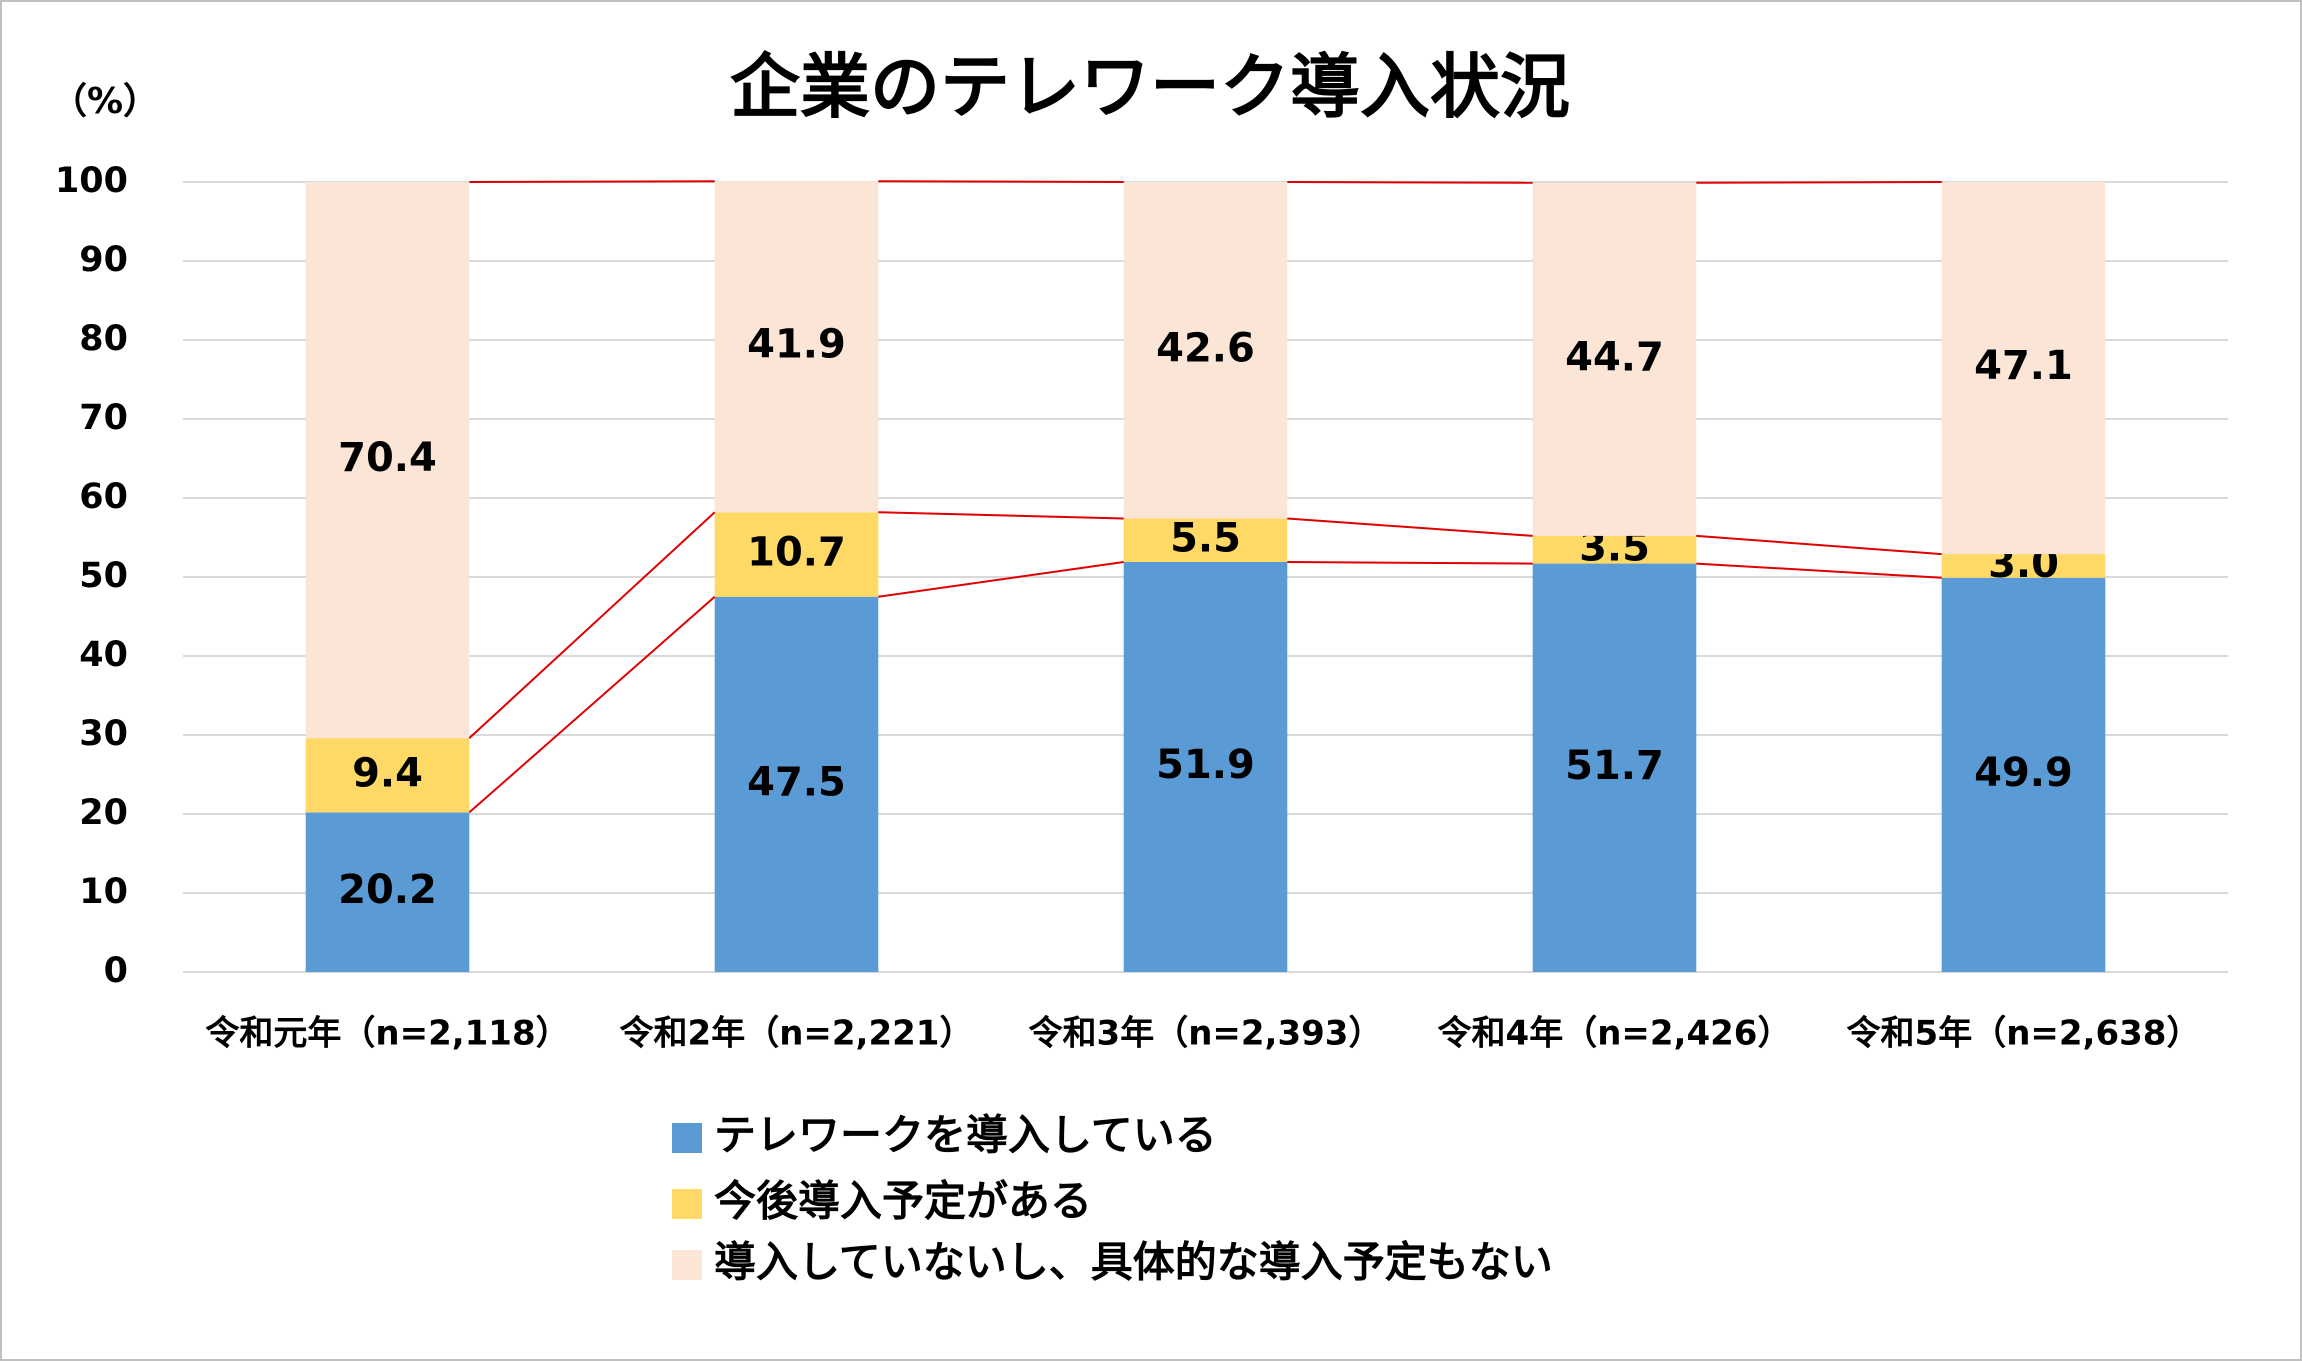  I want to click on data-label: 5.5, so click(1205, 538).